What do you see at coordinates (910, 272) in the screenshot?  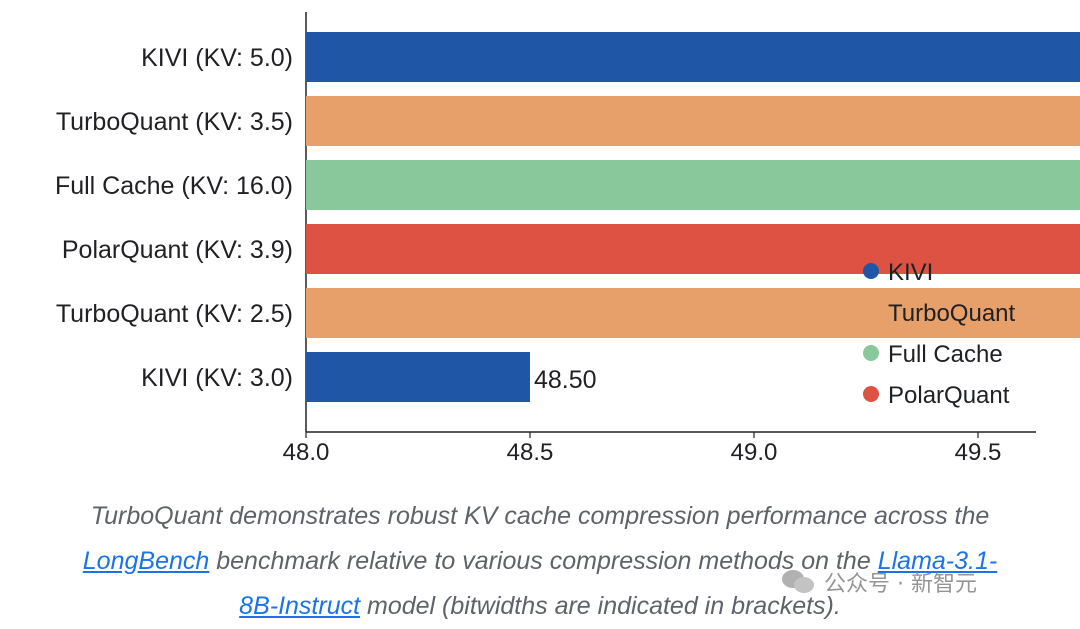 I see `legend-label-1: KIVI` at bounding box center [910, 272].